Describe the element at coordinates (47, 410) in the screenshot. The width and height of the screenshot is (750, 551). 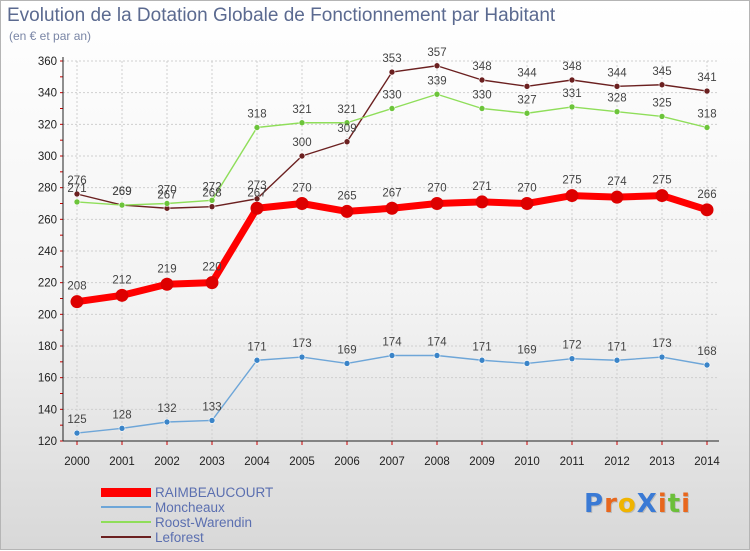
I see `y-tick-label: 140` at that location.